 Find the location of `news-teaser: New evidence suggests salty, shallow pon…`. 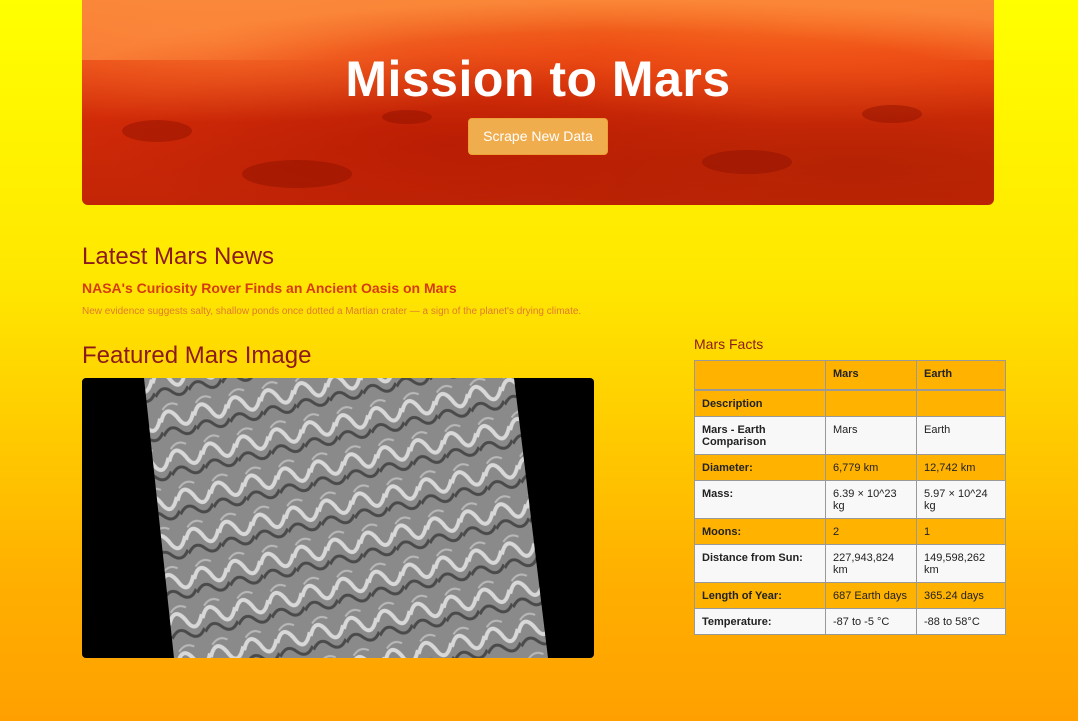

news-teaser: New evidence suggests salty, shallow pon… is located at coordinates (332, 311).